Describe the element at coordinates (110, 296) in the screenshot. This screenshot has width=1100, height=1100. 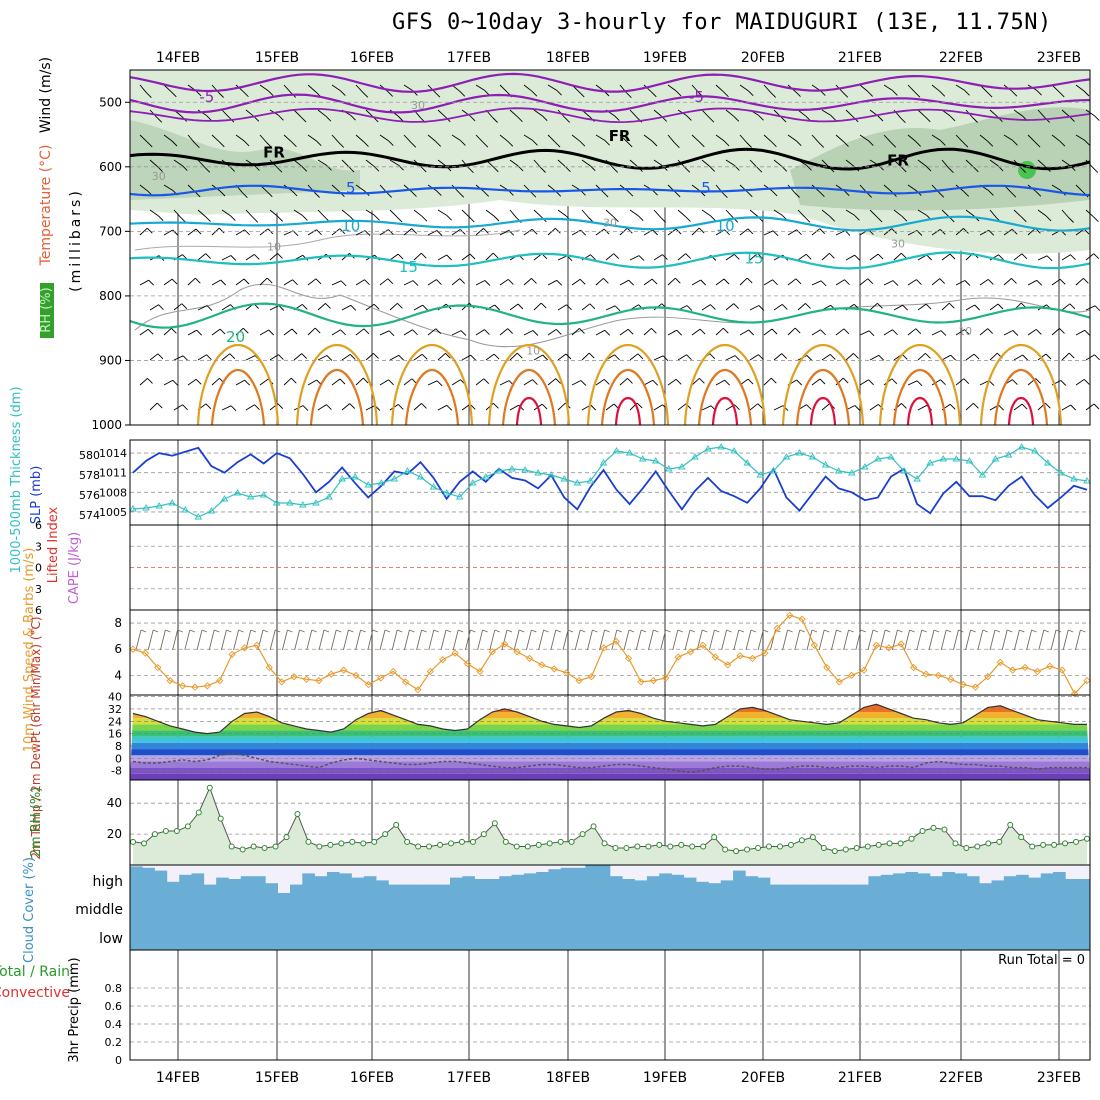
I see `pressure-tick-label: 800` at that location.